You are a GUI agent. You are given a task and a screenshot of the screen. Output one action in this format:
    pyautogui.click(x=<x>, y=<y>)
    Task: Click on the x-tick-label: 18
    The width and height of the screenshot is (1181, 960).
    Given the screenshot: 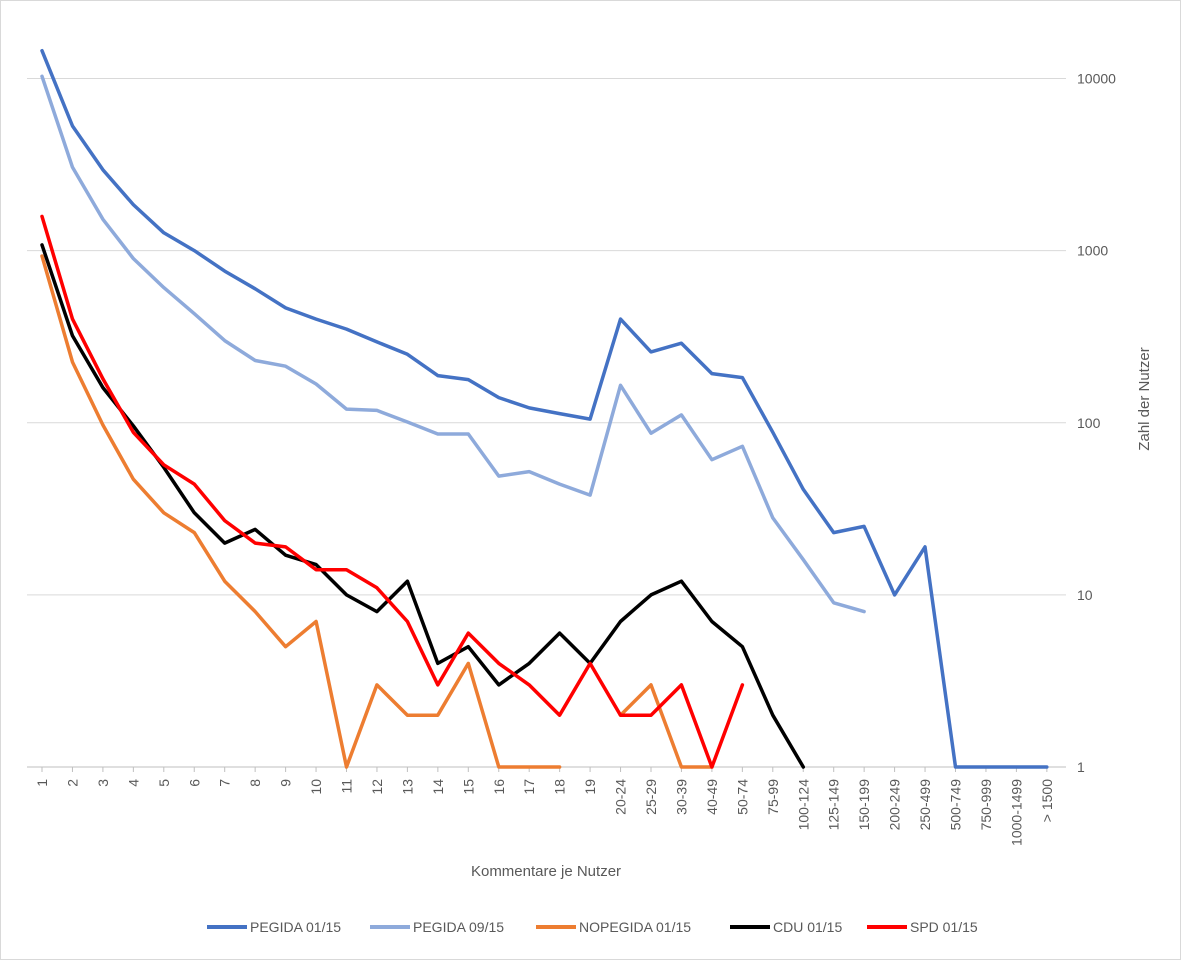 What is the action you would take?
    pyautogui.click(x=560, y=787)
    